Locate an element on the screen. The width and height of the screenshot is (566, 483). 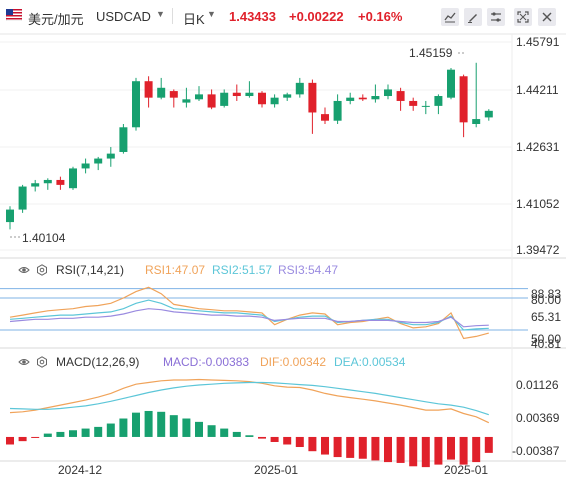
fullscreen-icon is located at coordinates (523, 17).